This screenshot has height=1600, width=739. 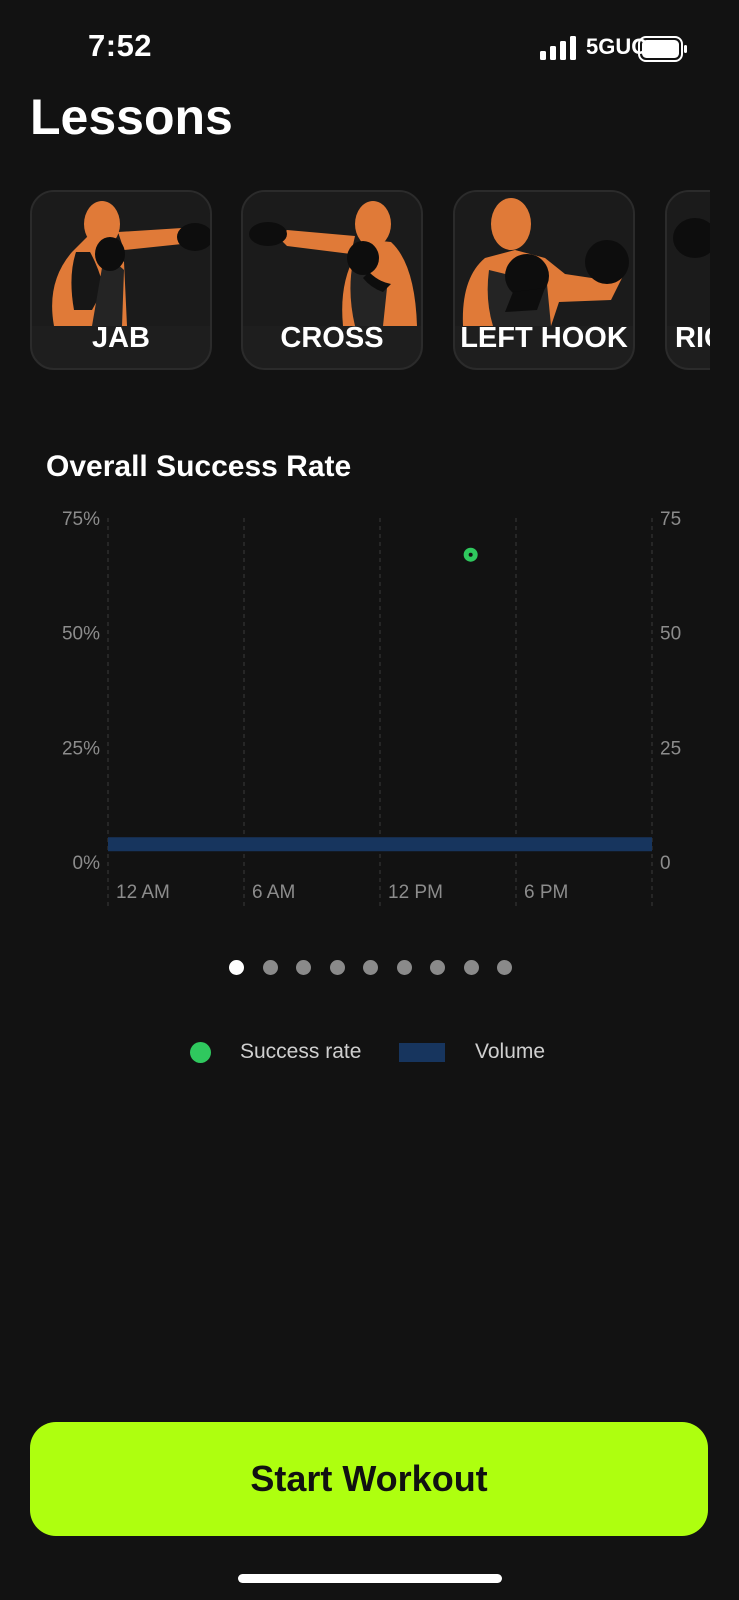 What do you see at coordinates (662, 49) in the screenshot?
I see `battery-icon` at bounding box center [662, 49].